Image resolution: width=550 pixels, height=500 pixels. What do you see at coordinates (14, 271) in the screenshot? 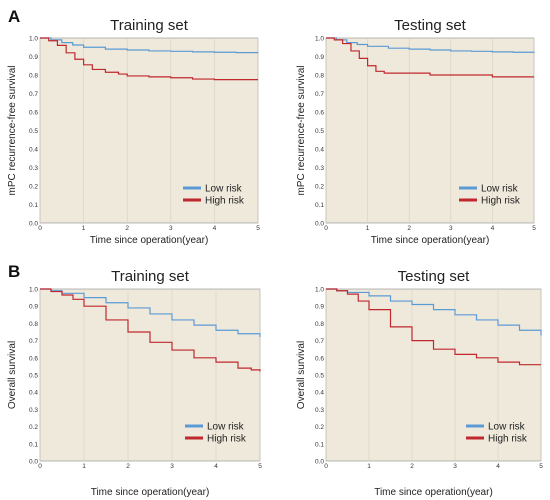
I see `panel-letter-b: B` at bounding box center [14, 271].